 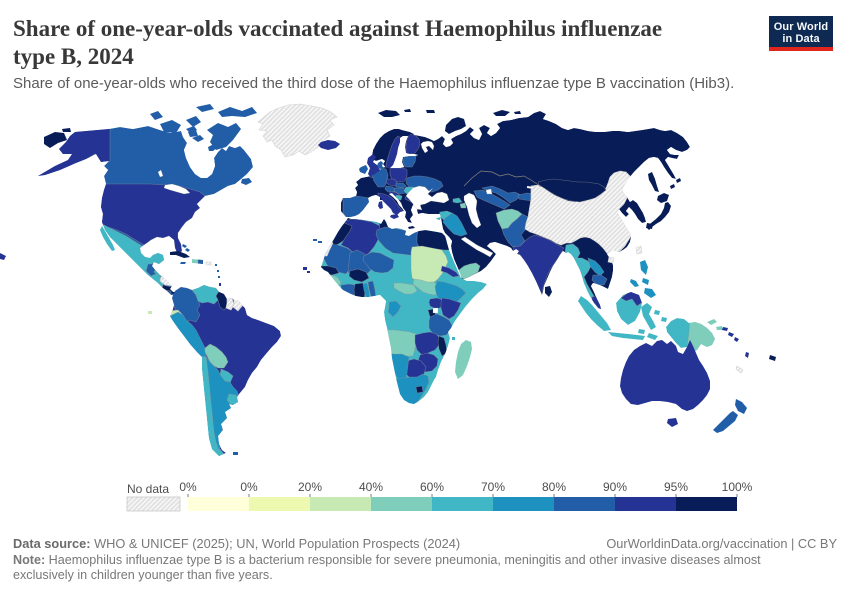 I want to click on svg-text: 80%, so click(x=554, y=487).